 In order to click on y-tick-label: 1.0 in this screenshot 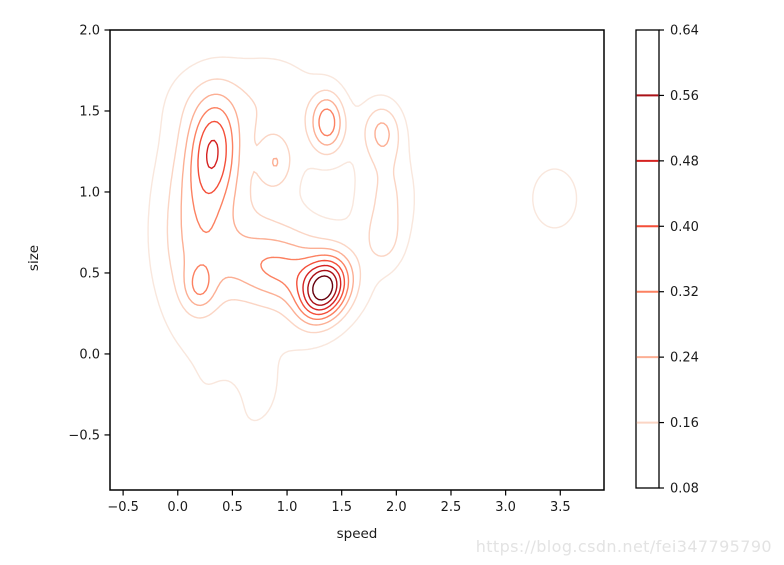, I will do `click(89, 192)`.